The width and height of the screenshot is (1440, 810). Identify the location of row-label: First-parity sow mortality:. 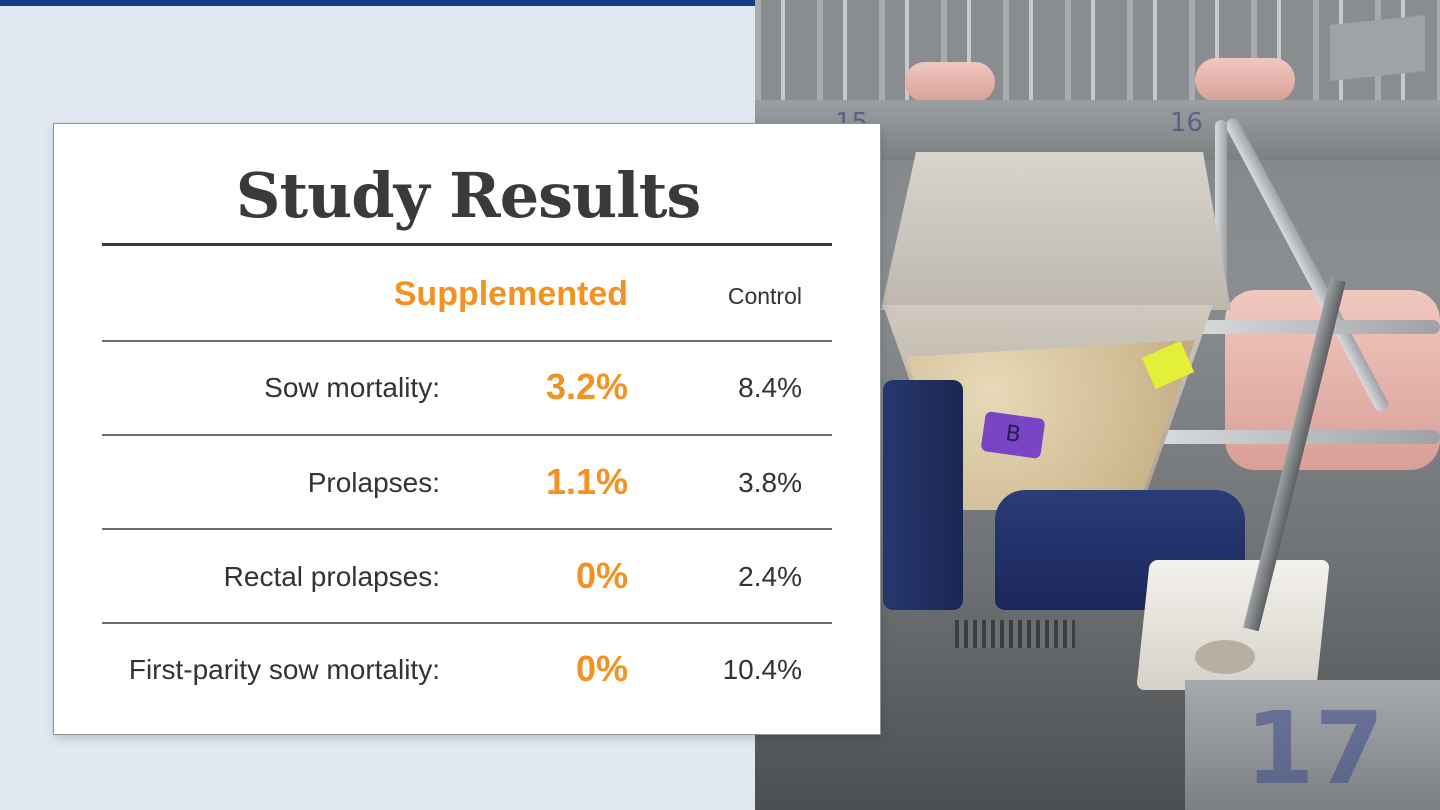
(284, 669).